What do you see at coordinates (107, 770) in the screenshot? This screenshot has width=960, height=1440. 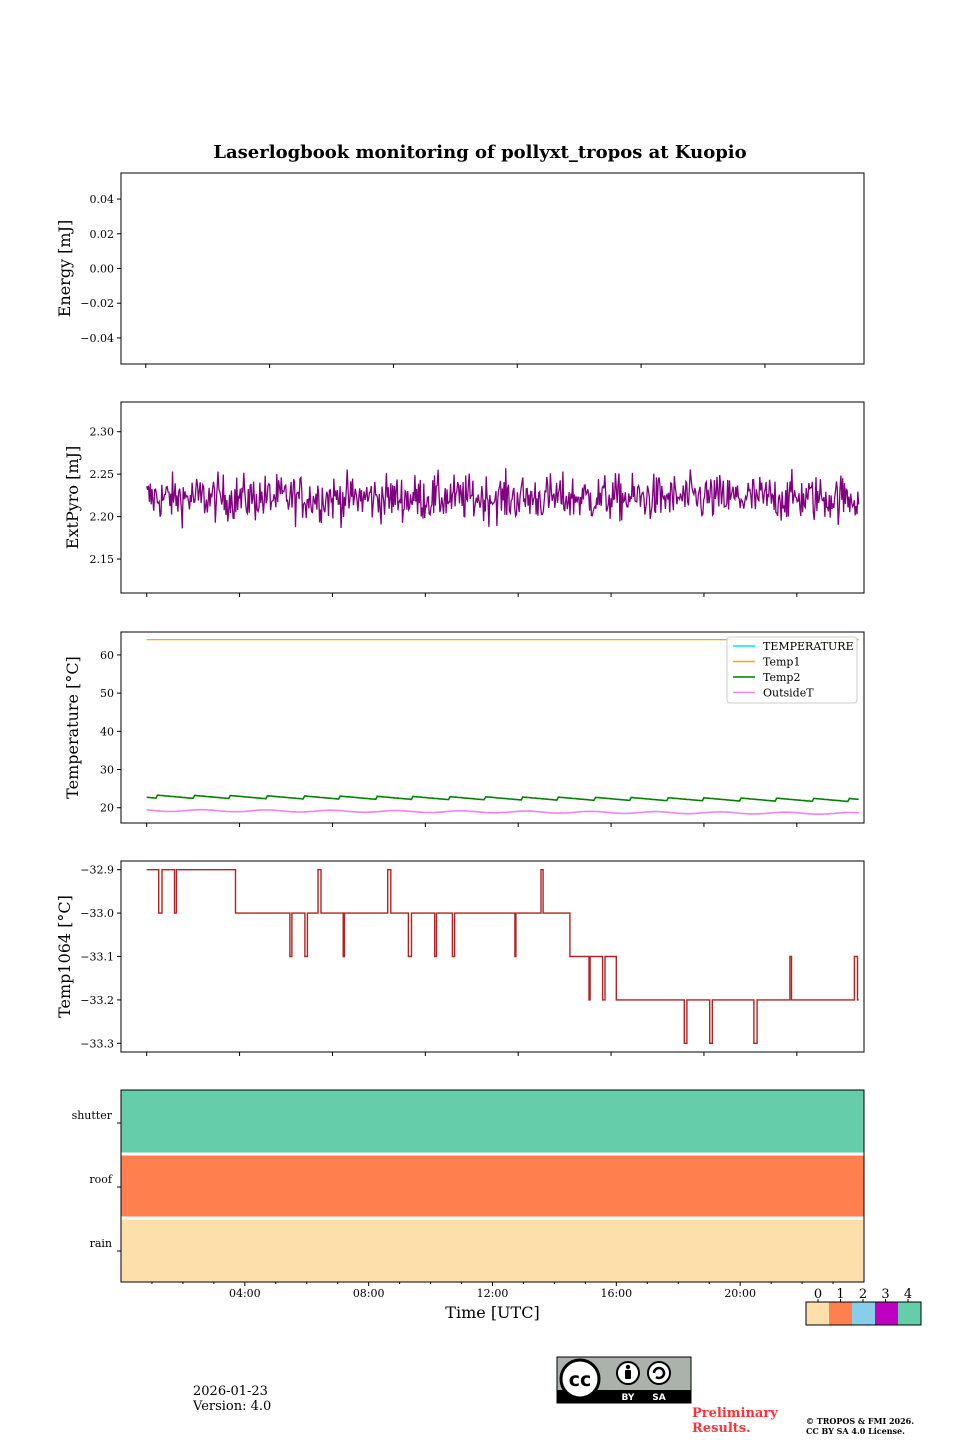 I see `y-tick-label: 30` at bounding box center [107, 770].